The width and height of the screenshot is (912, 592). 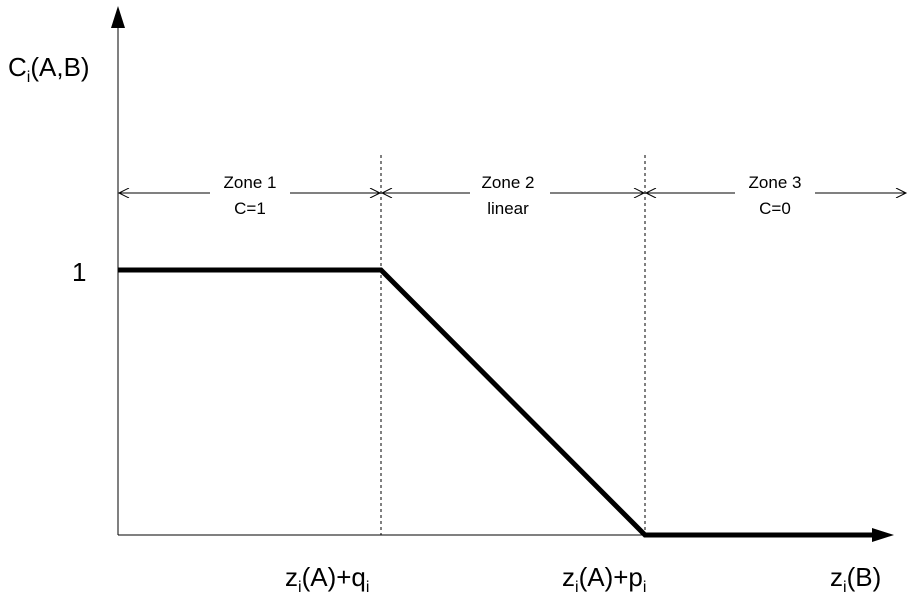 I want to click on y-axis-label: Ci(A,B), so click(x=49, y=69).